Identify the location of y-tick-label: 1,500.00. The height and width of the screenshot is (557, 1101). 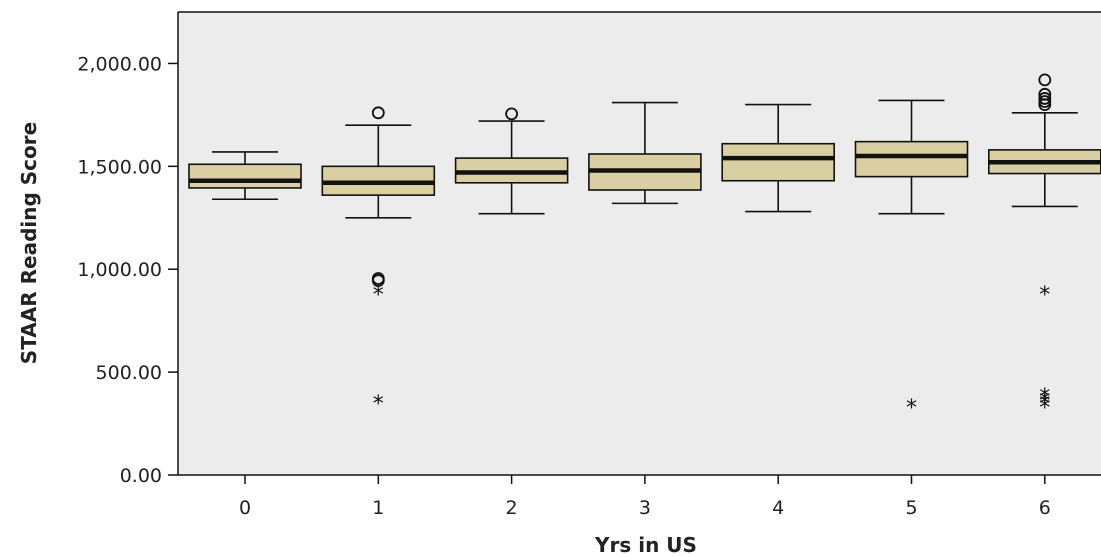
(119, 167).